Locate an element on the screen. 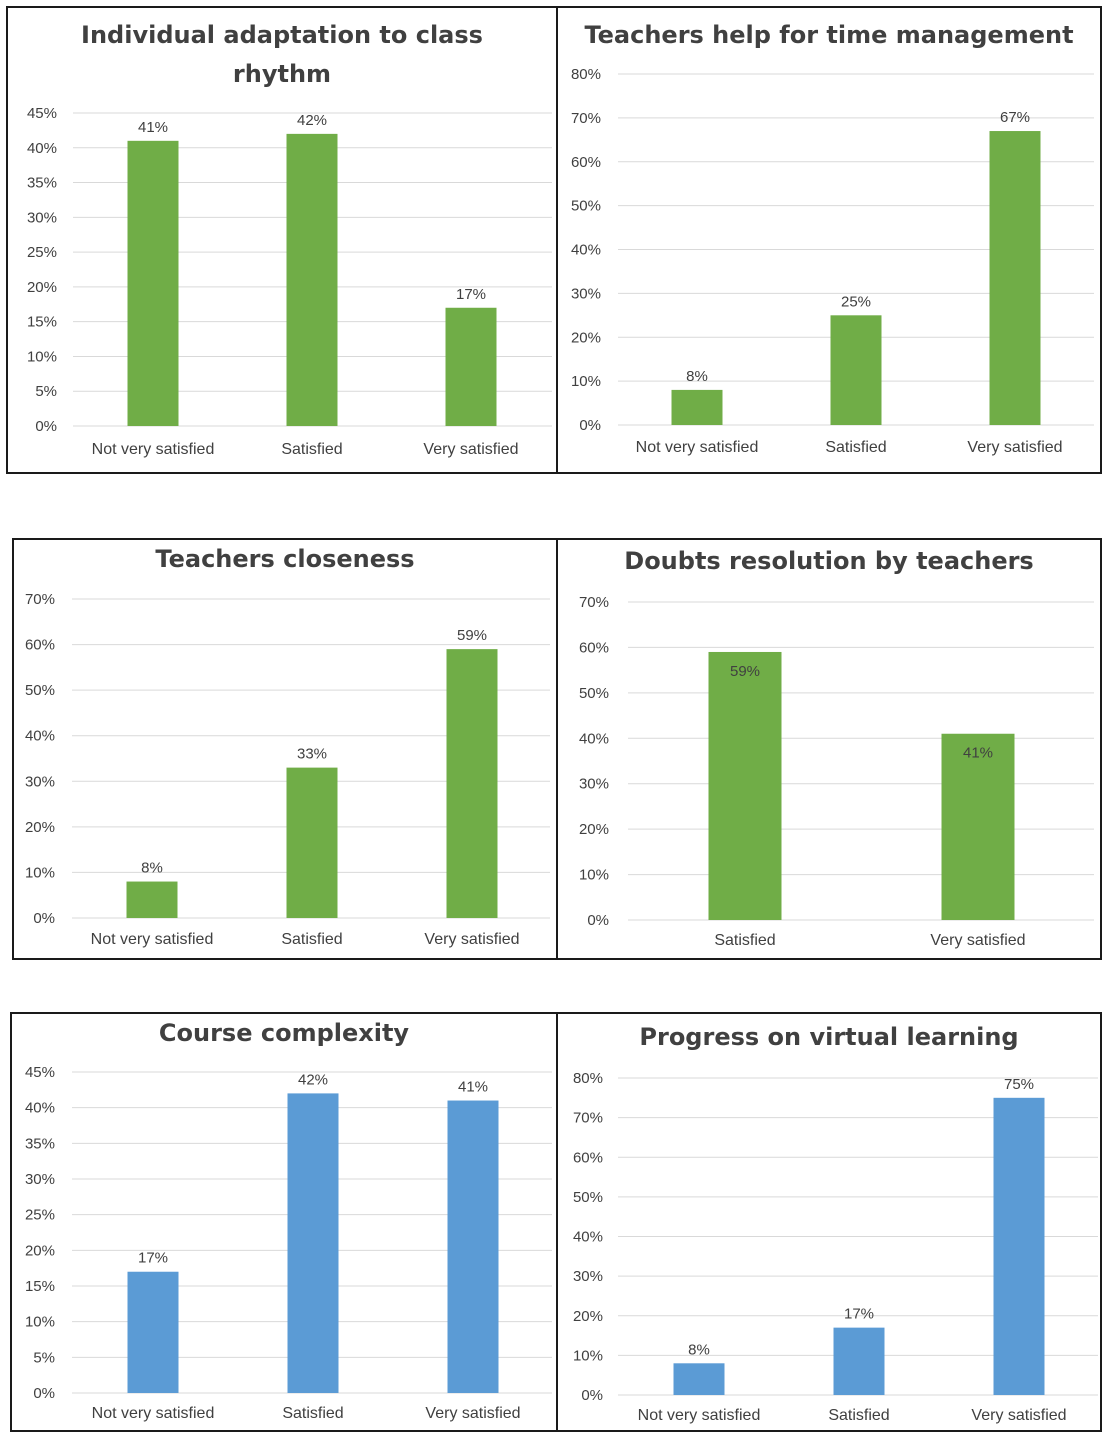  chart-title-line: Teachers help for time management is located at coordinates (829, 35).